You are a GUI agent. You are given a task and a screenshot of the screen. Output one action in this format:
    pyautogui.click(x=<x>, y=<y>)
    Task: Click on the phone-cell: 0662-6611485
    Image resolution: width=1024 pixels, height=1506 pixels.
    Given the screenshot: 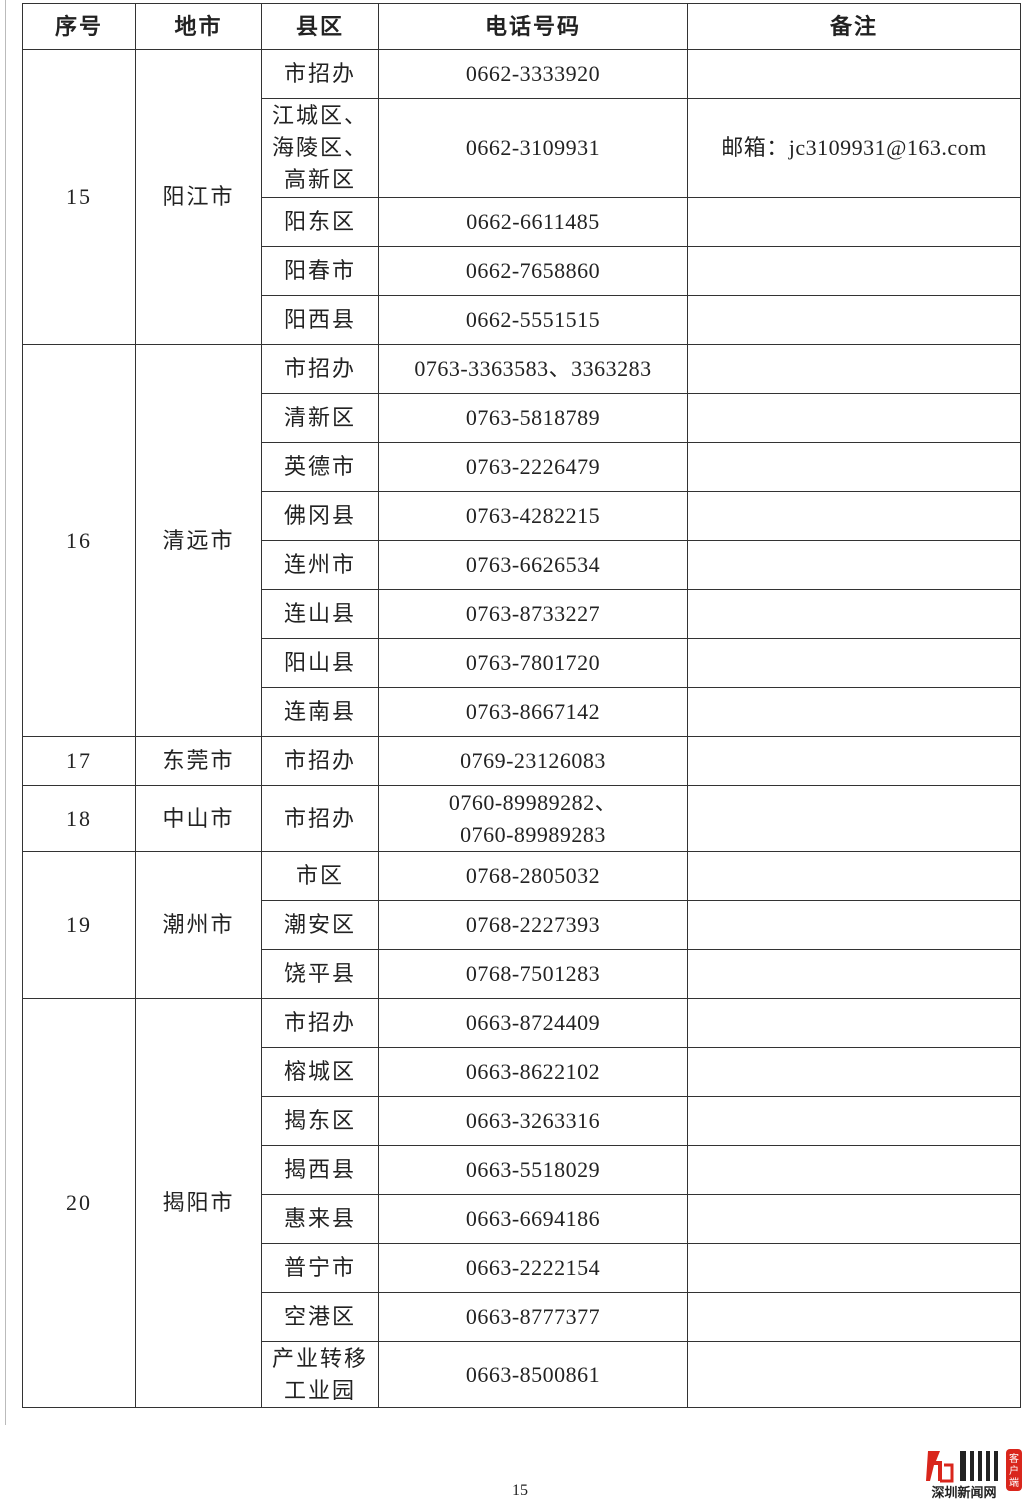 What is the action you would take?
    pyautogui.click(x=533, y=222)
    